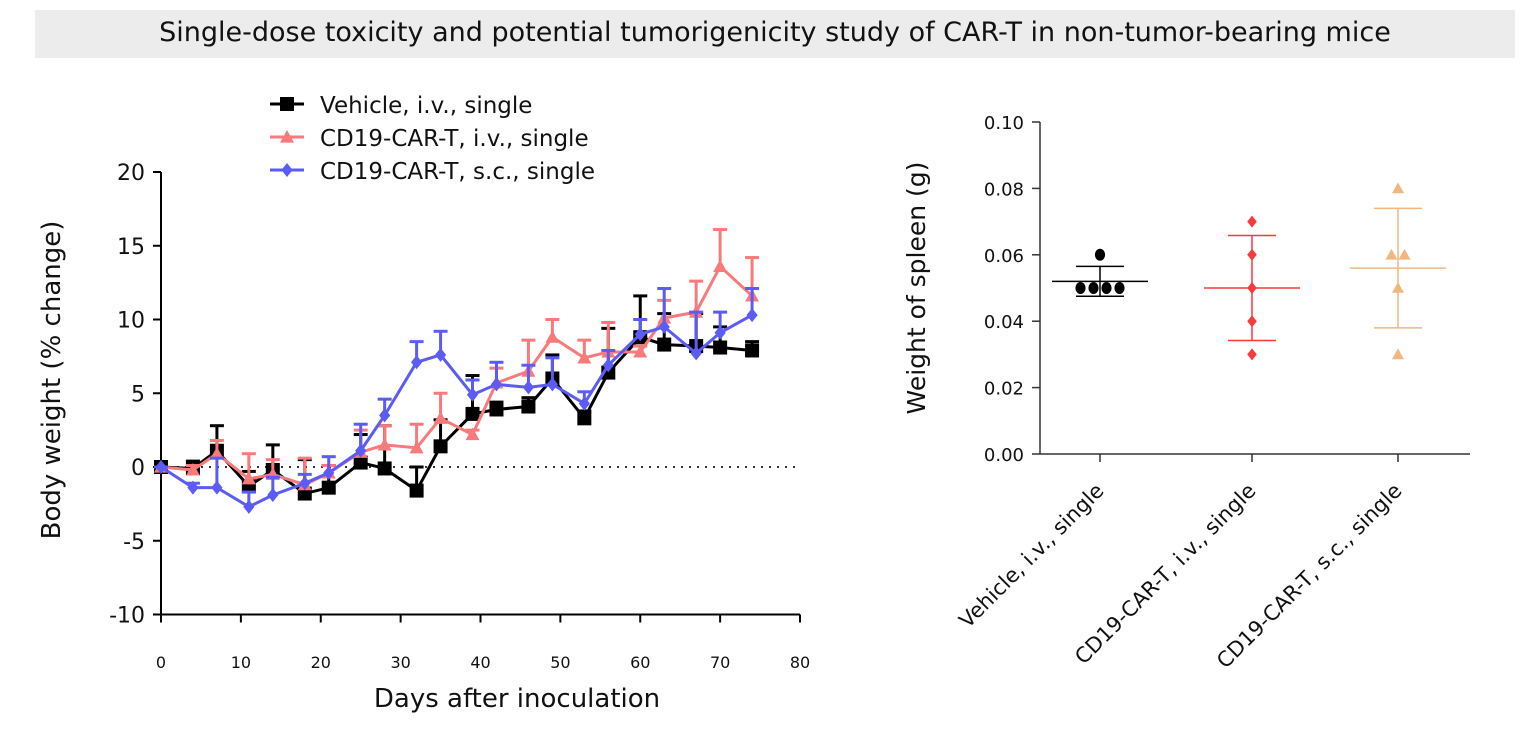 The image size is (1536, 742). Describe the element at coordinates (426, 106) in the screenshot. I see `legend-label-vehicle-i-v-single: Vehicle, i.v., single` at that location.